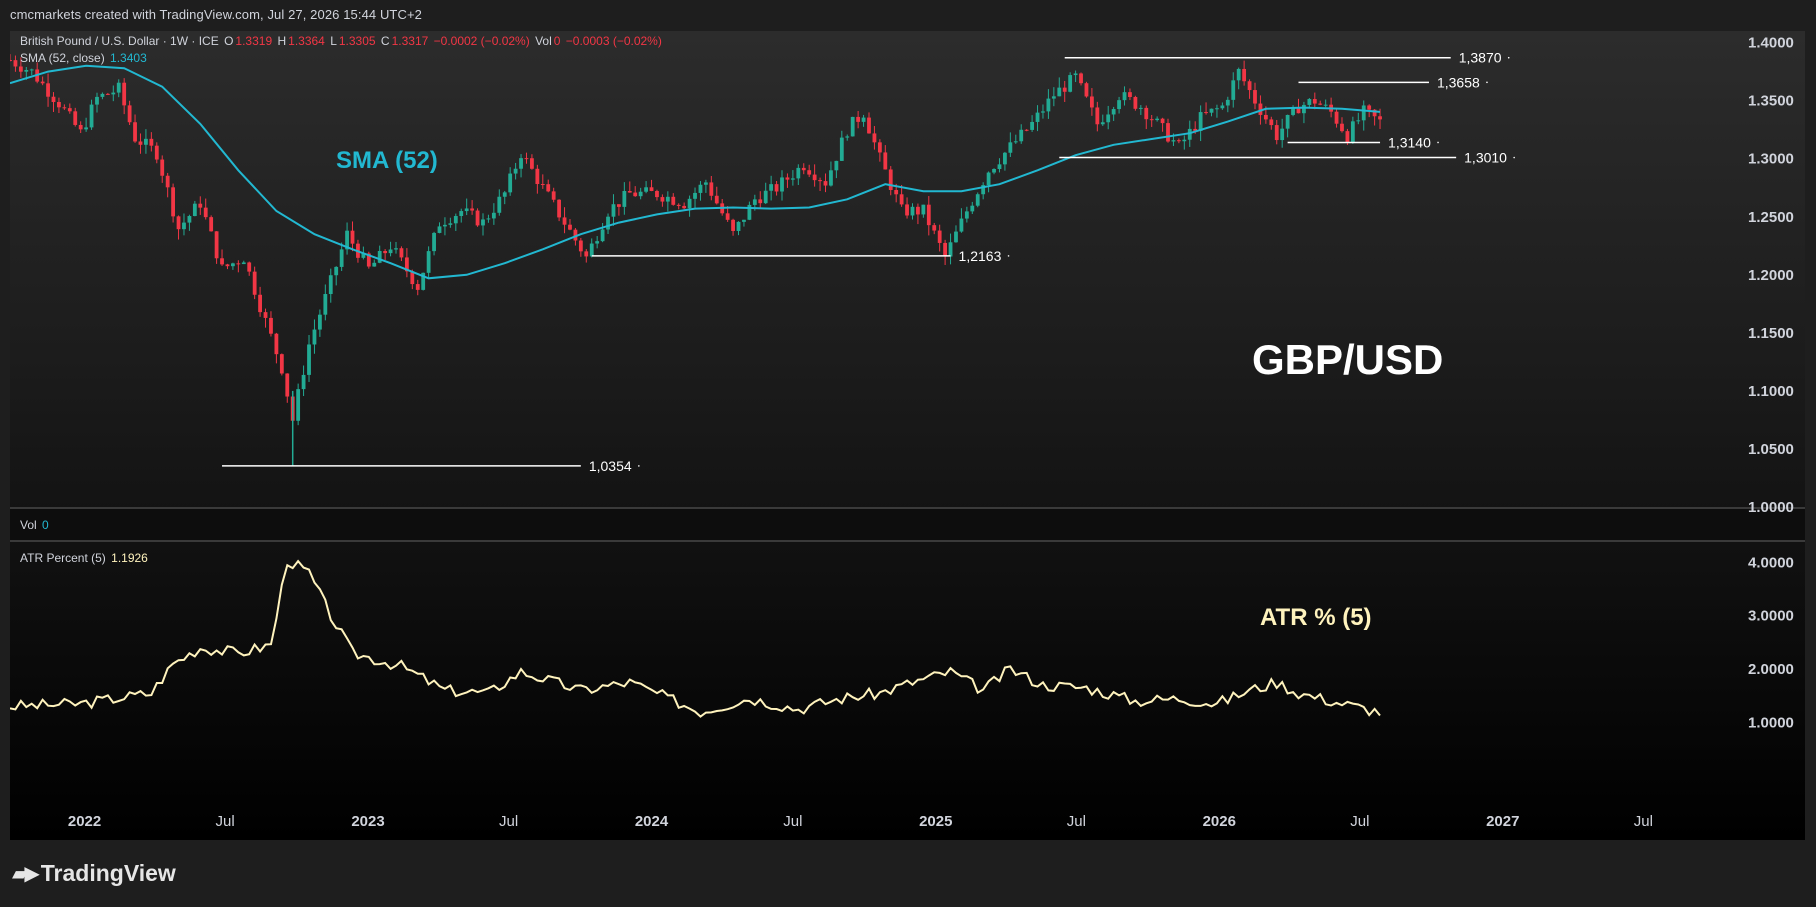 This screenshot has width=1816, height=907. What do you see at coordinates (63, 558) in the screenshot?
I see `atr-legend-label: ATR Percent (5)` at bounding box center [63, 558].